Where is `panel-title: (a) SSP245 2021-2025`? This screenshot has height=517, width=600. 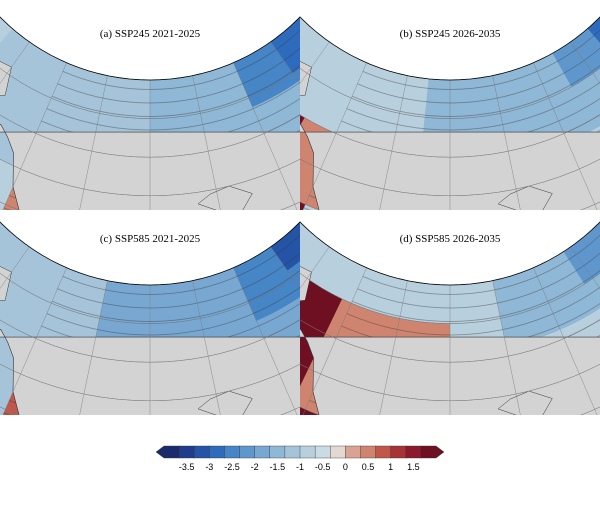 panel-title: (a) SSP245 2021-2025 is located at coordinates (150, 34).